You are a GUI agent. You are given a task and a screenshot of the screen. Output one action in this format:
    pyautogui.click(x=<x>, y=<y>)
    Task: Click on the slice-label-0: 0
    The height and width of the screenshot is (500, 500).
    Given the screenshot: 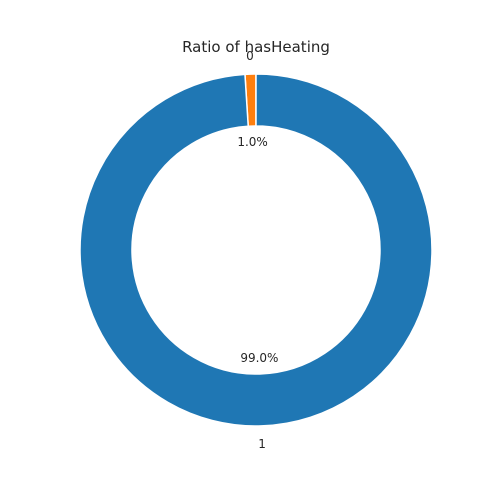 What is the action you would take?
    pyautogui.click(x=250, y=56)
    